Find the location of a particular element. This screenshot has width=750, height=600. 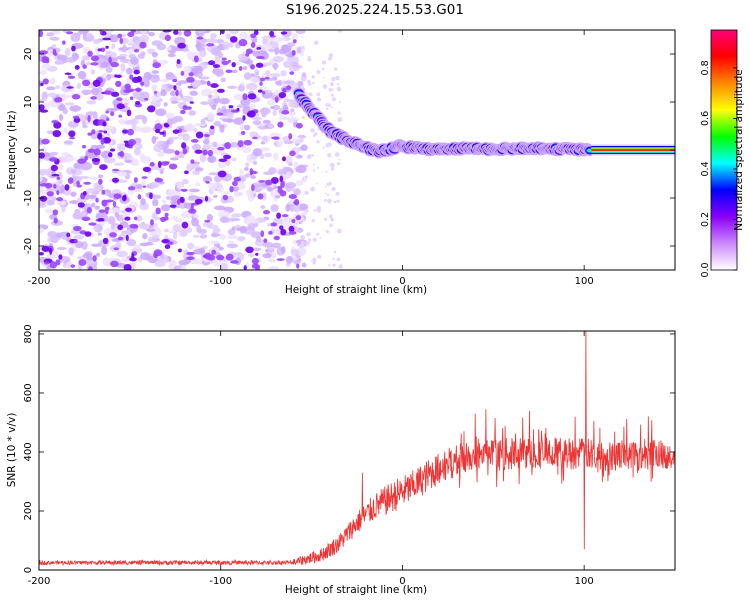

spectrogram-ylabel: Frequency (Hz) is located at coordinates (12, 149).